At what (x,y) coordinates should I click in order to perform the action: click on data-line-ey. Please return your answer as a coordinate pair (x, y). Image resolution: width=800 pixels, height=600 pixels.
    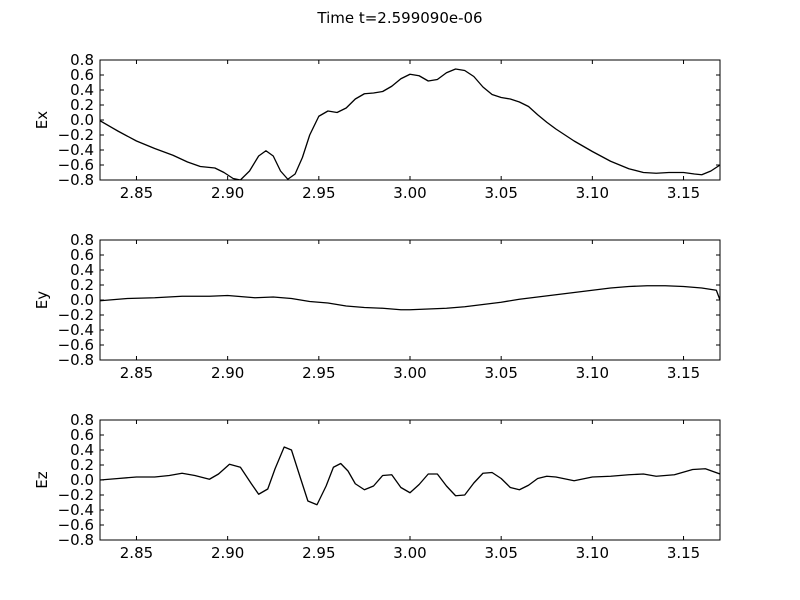
    Looking at the image, I should click on (410, 298).